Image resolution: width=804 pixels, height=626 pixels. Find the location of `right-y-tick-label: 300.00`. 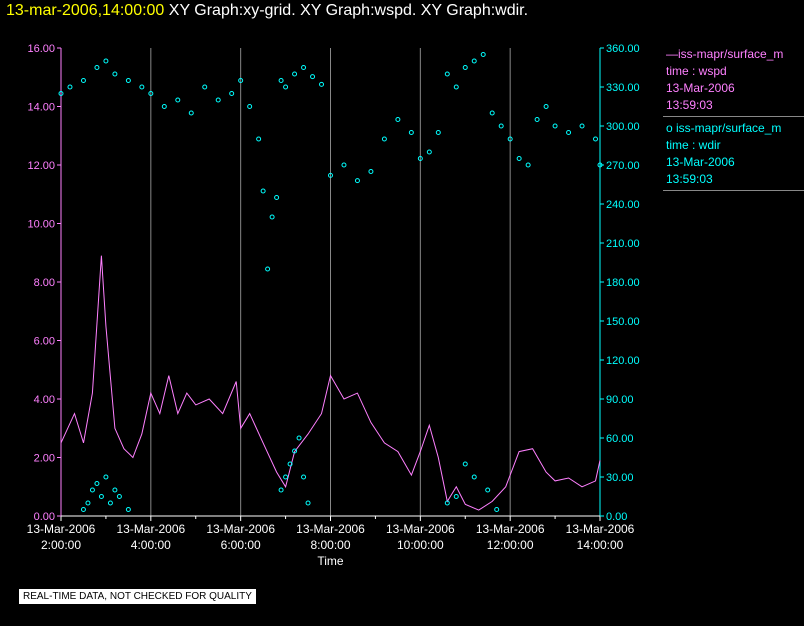

right-y-tick-label: 300.00 is located at coordinates (623, 127).